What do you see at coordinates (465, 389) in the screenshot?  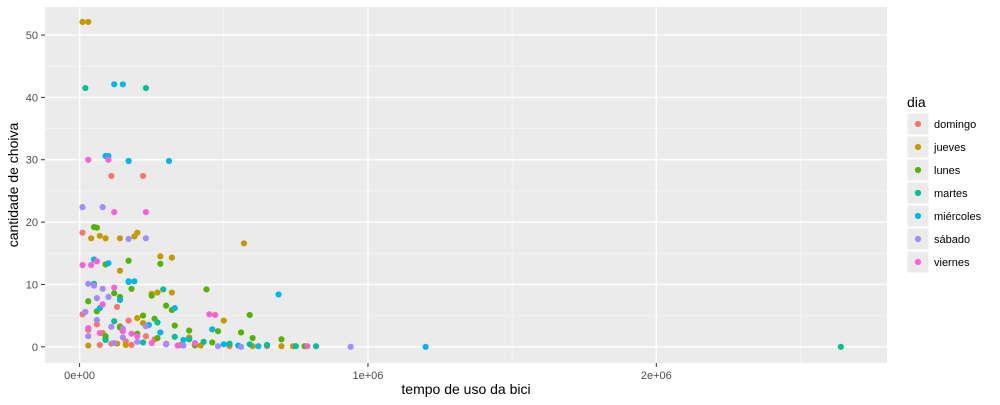 I see `x-axis-title: tempo de uso da bici` at bounding box center [465, 389].